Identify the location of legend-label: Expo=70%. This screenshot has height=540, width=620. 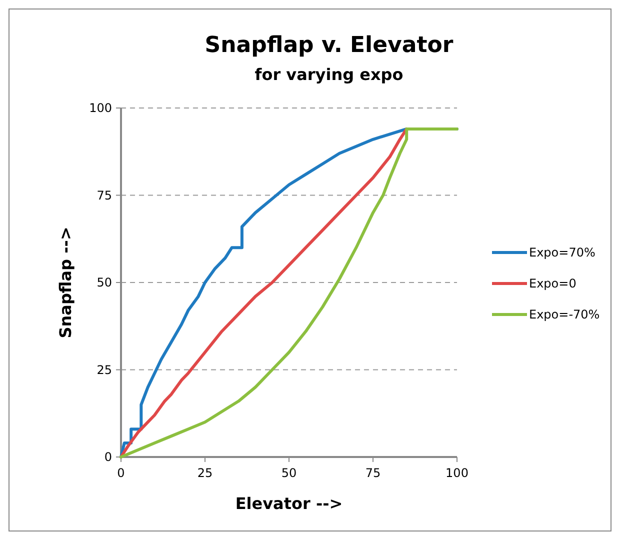
(562, 253).